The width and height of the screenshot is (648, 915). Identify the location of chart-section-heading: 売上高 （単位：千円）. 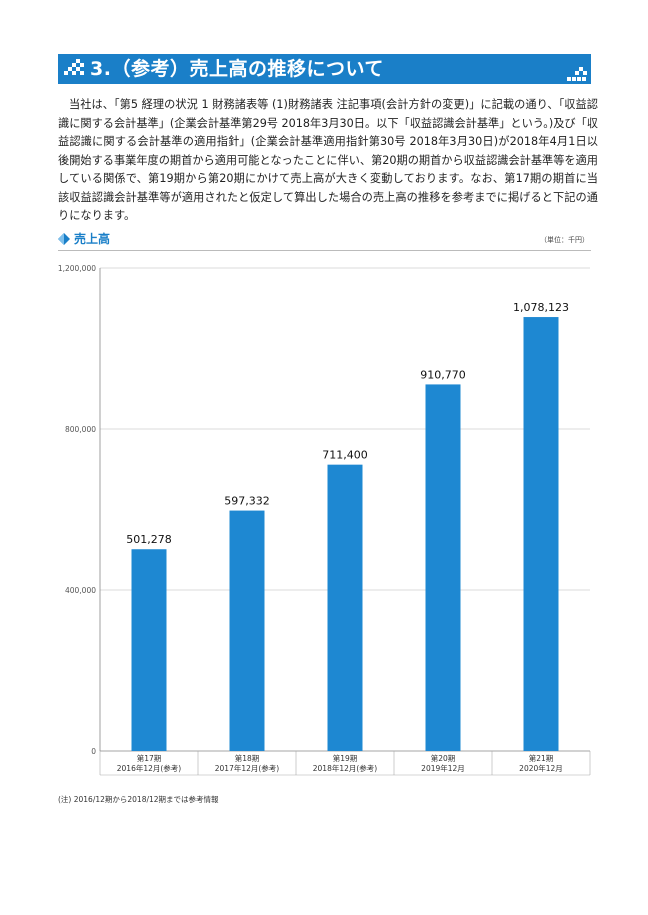
(324, 240).